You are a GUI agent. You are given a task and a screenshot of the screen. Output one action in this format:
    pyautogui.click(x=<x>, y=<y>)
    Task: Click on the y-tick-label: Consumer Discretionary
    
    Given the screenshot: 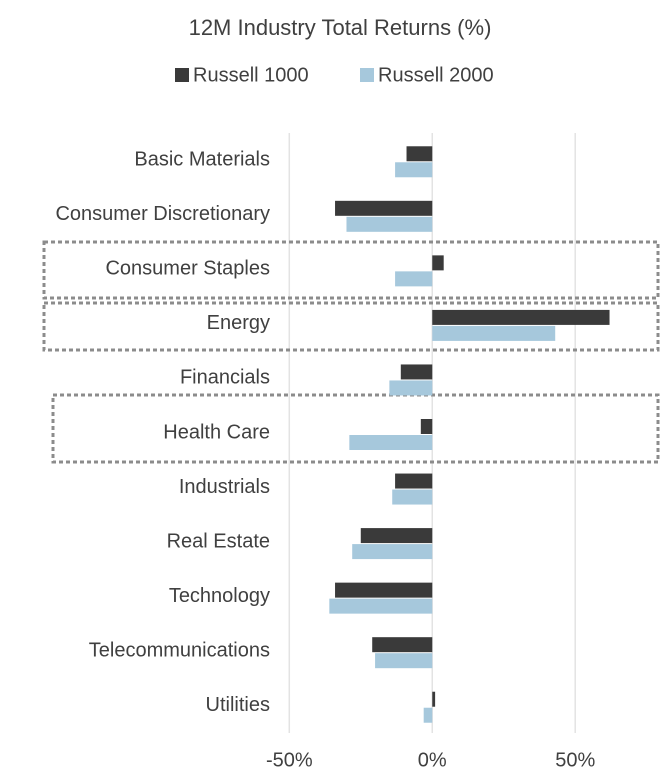 What is the action you would take?
    pyautogui.click(x=162, y=214)
    